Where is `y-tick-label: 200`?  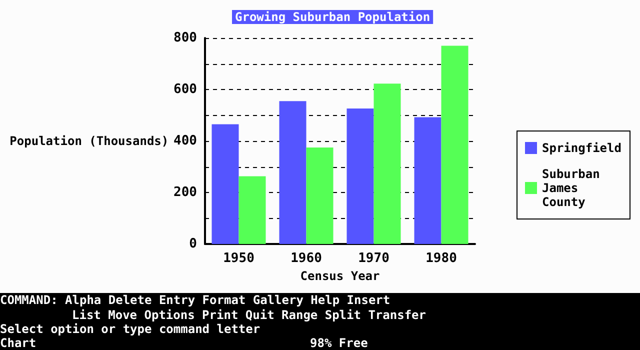
y-tick-label: 200 is located at coordinates (186, 192).